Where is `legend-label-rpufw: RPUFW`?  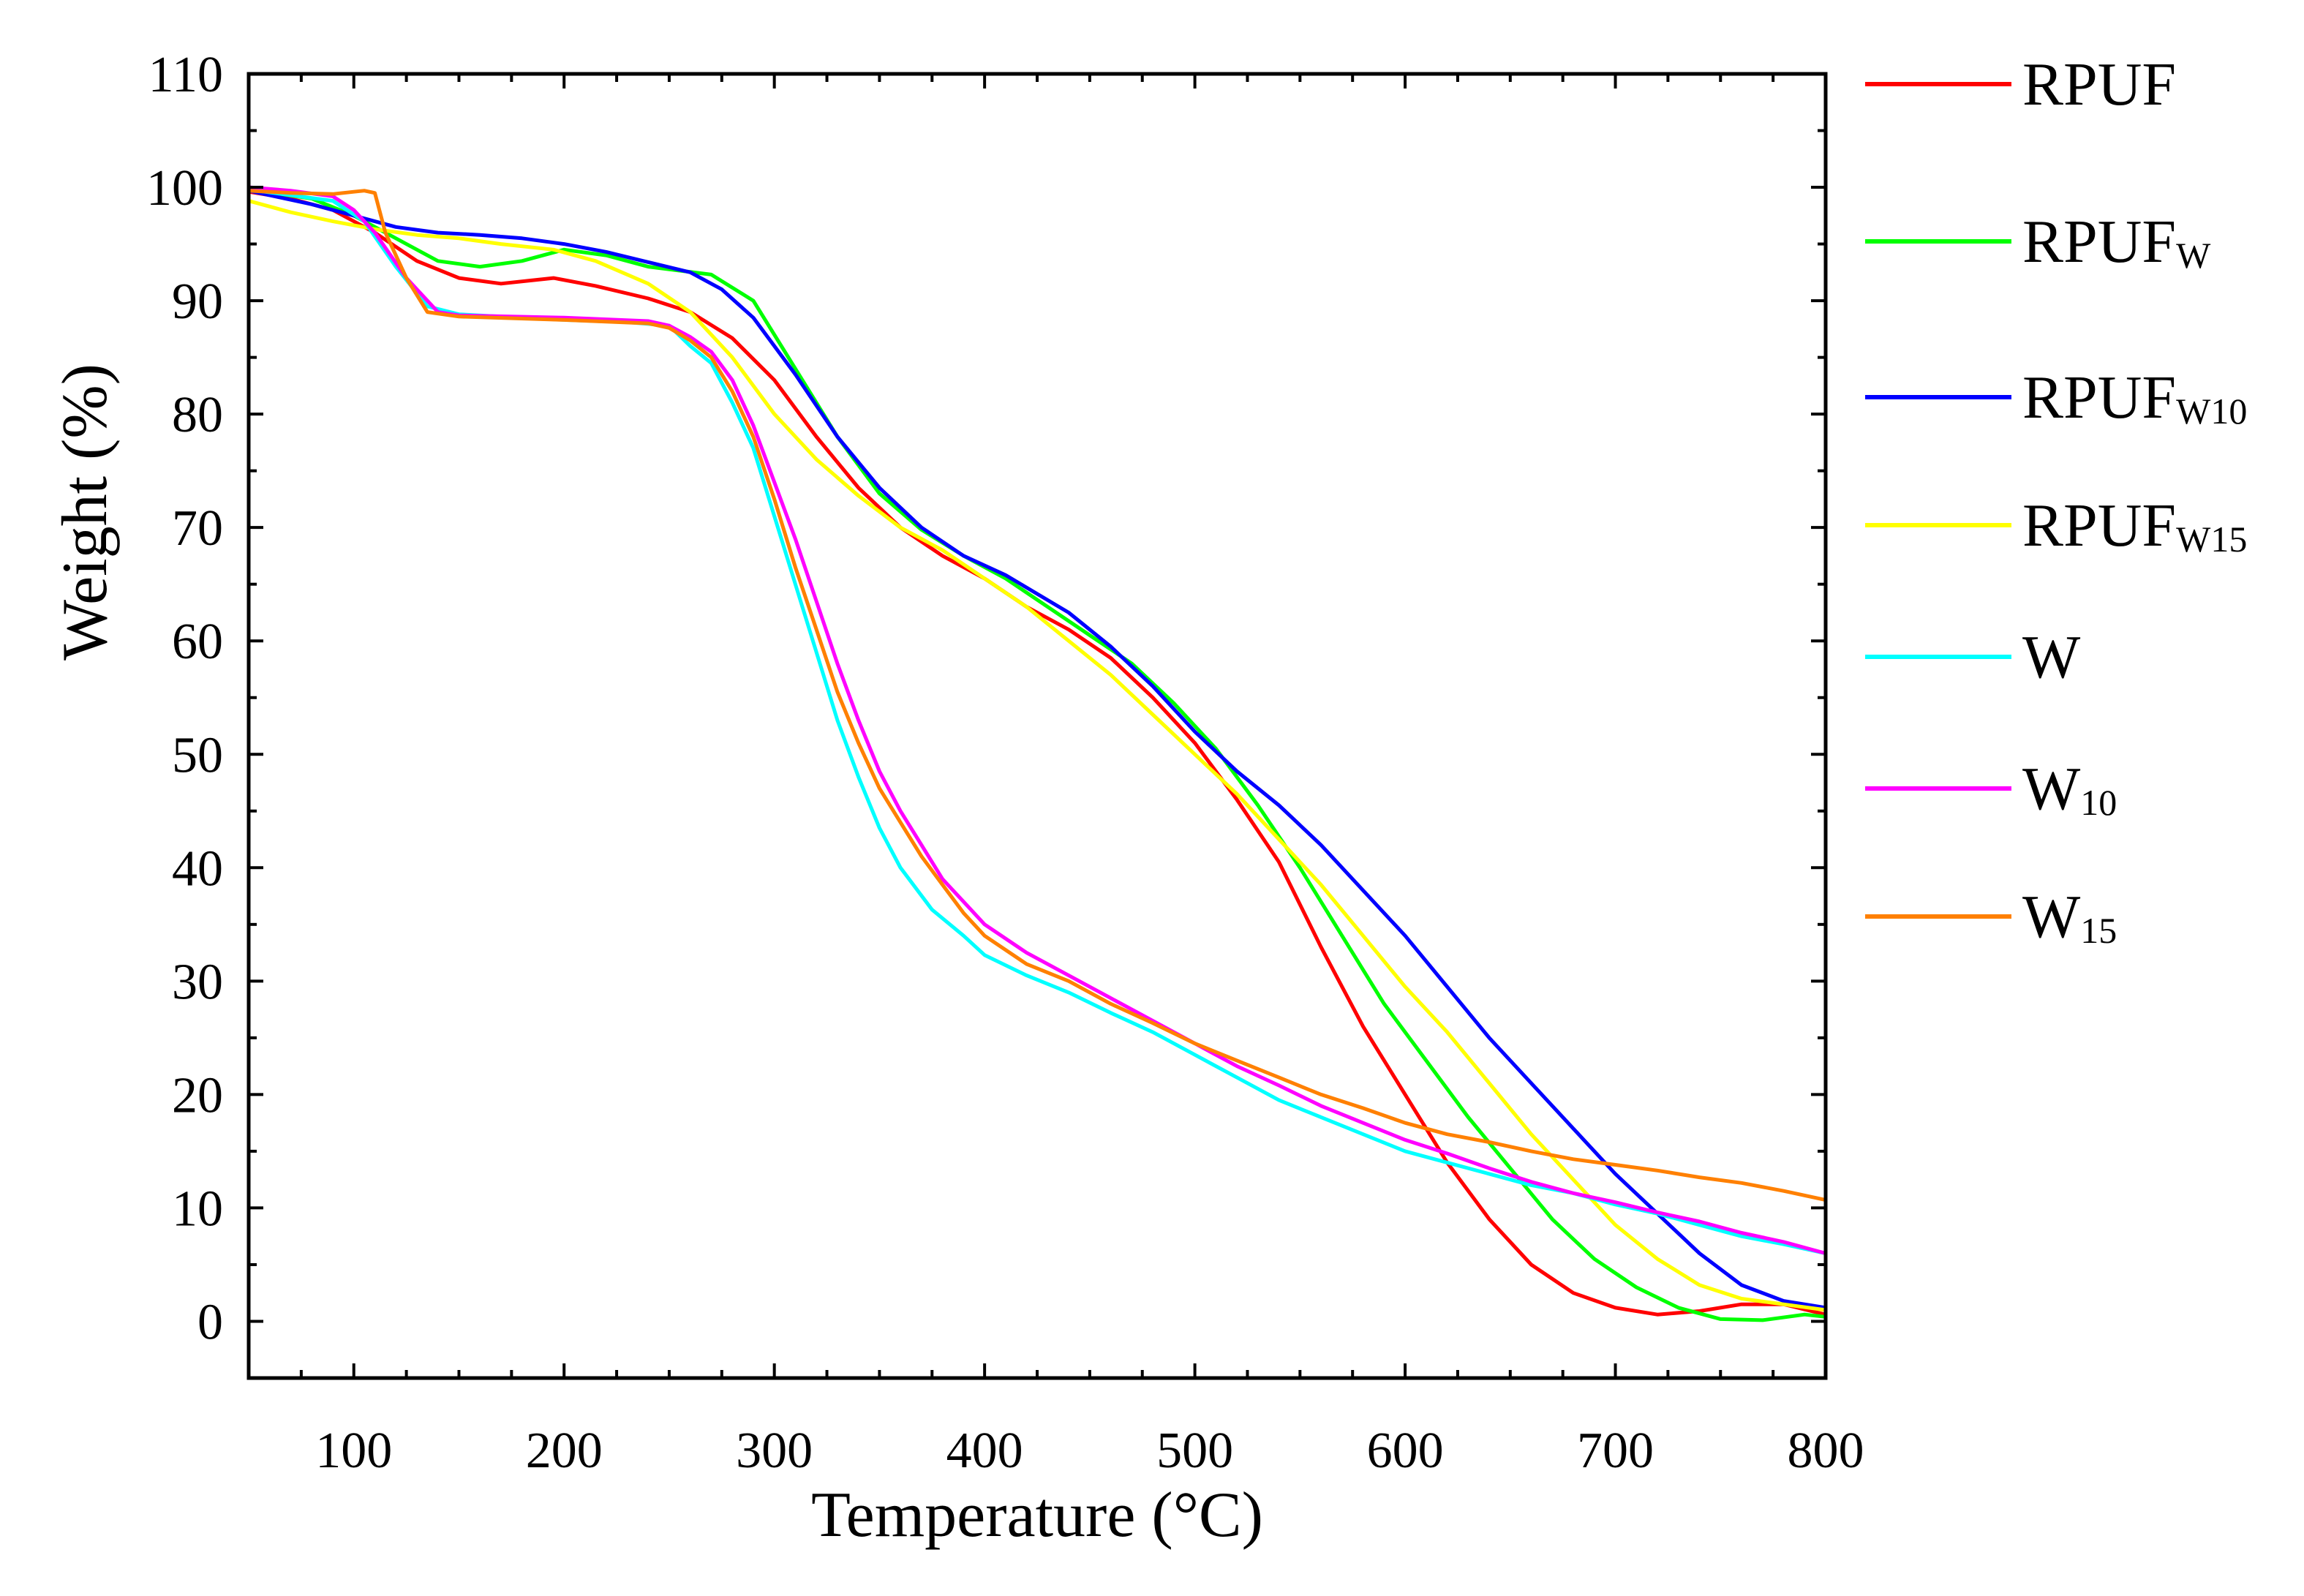
legend-label-rpufw: RPUFW is located at coordinates (2116, 242).